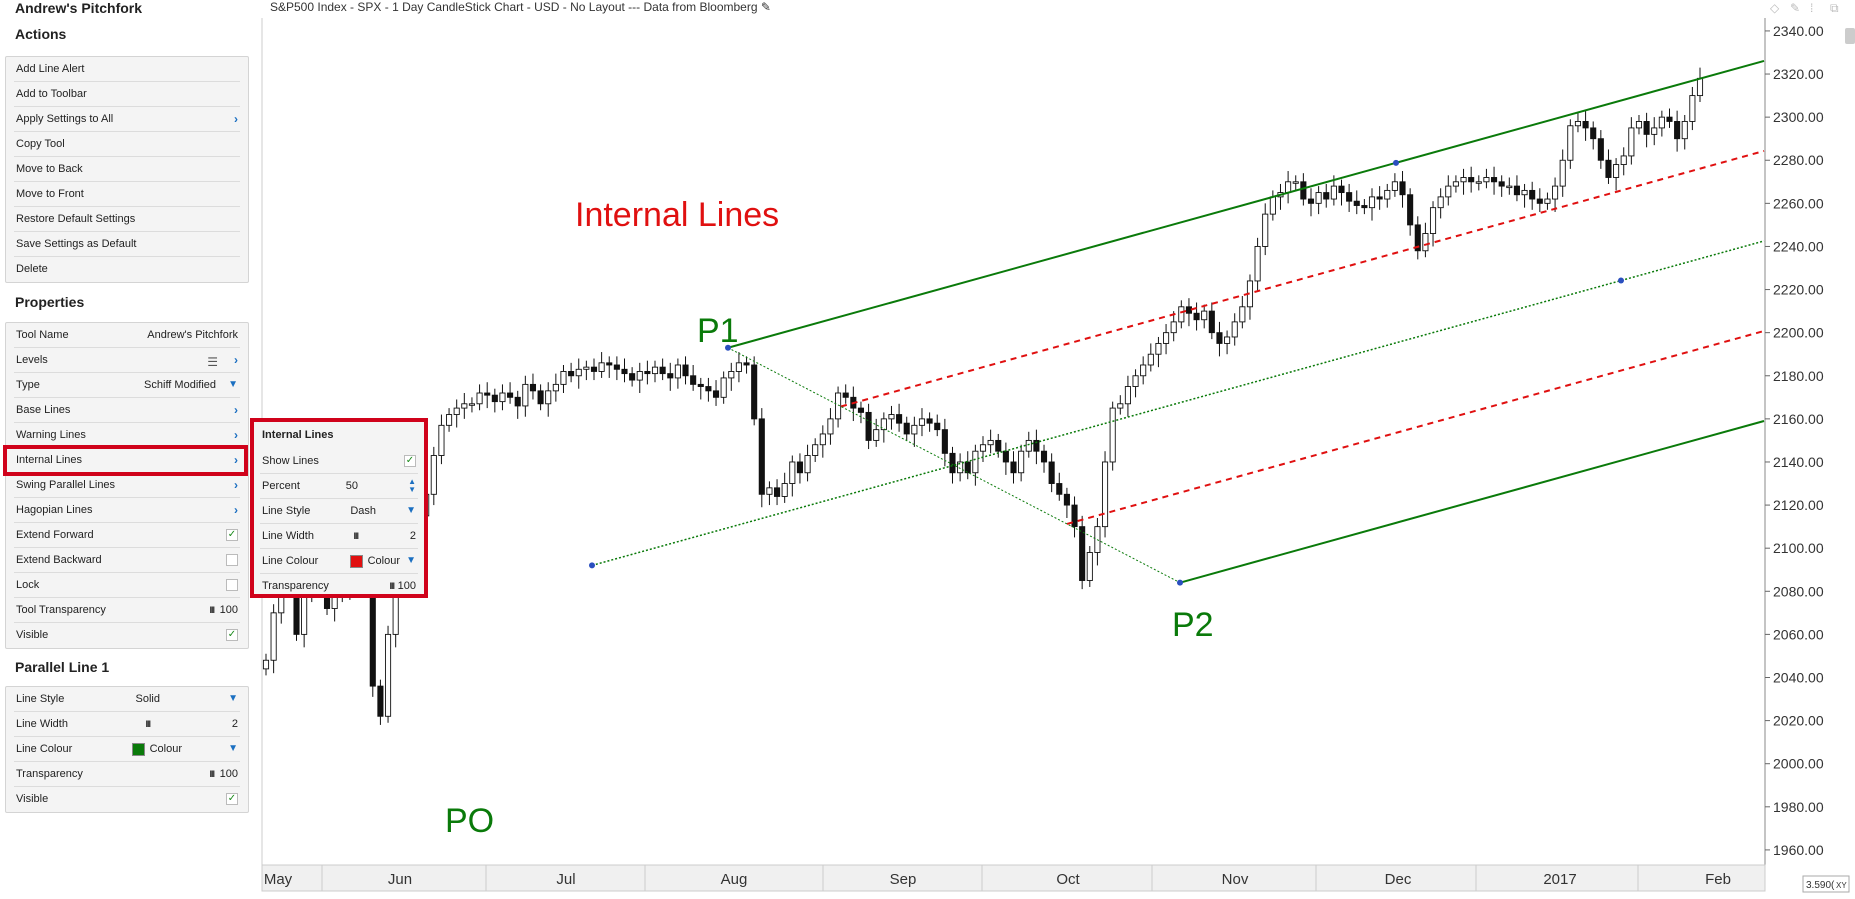 This screenshot has height=899, width=1855. What do you see at coordinates (127, 485) in the screenshot?
I see `swing-parallel-lines-row: Swing Parallel Lines ›` at bounding box center [127, 485].